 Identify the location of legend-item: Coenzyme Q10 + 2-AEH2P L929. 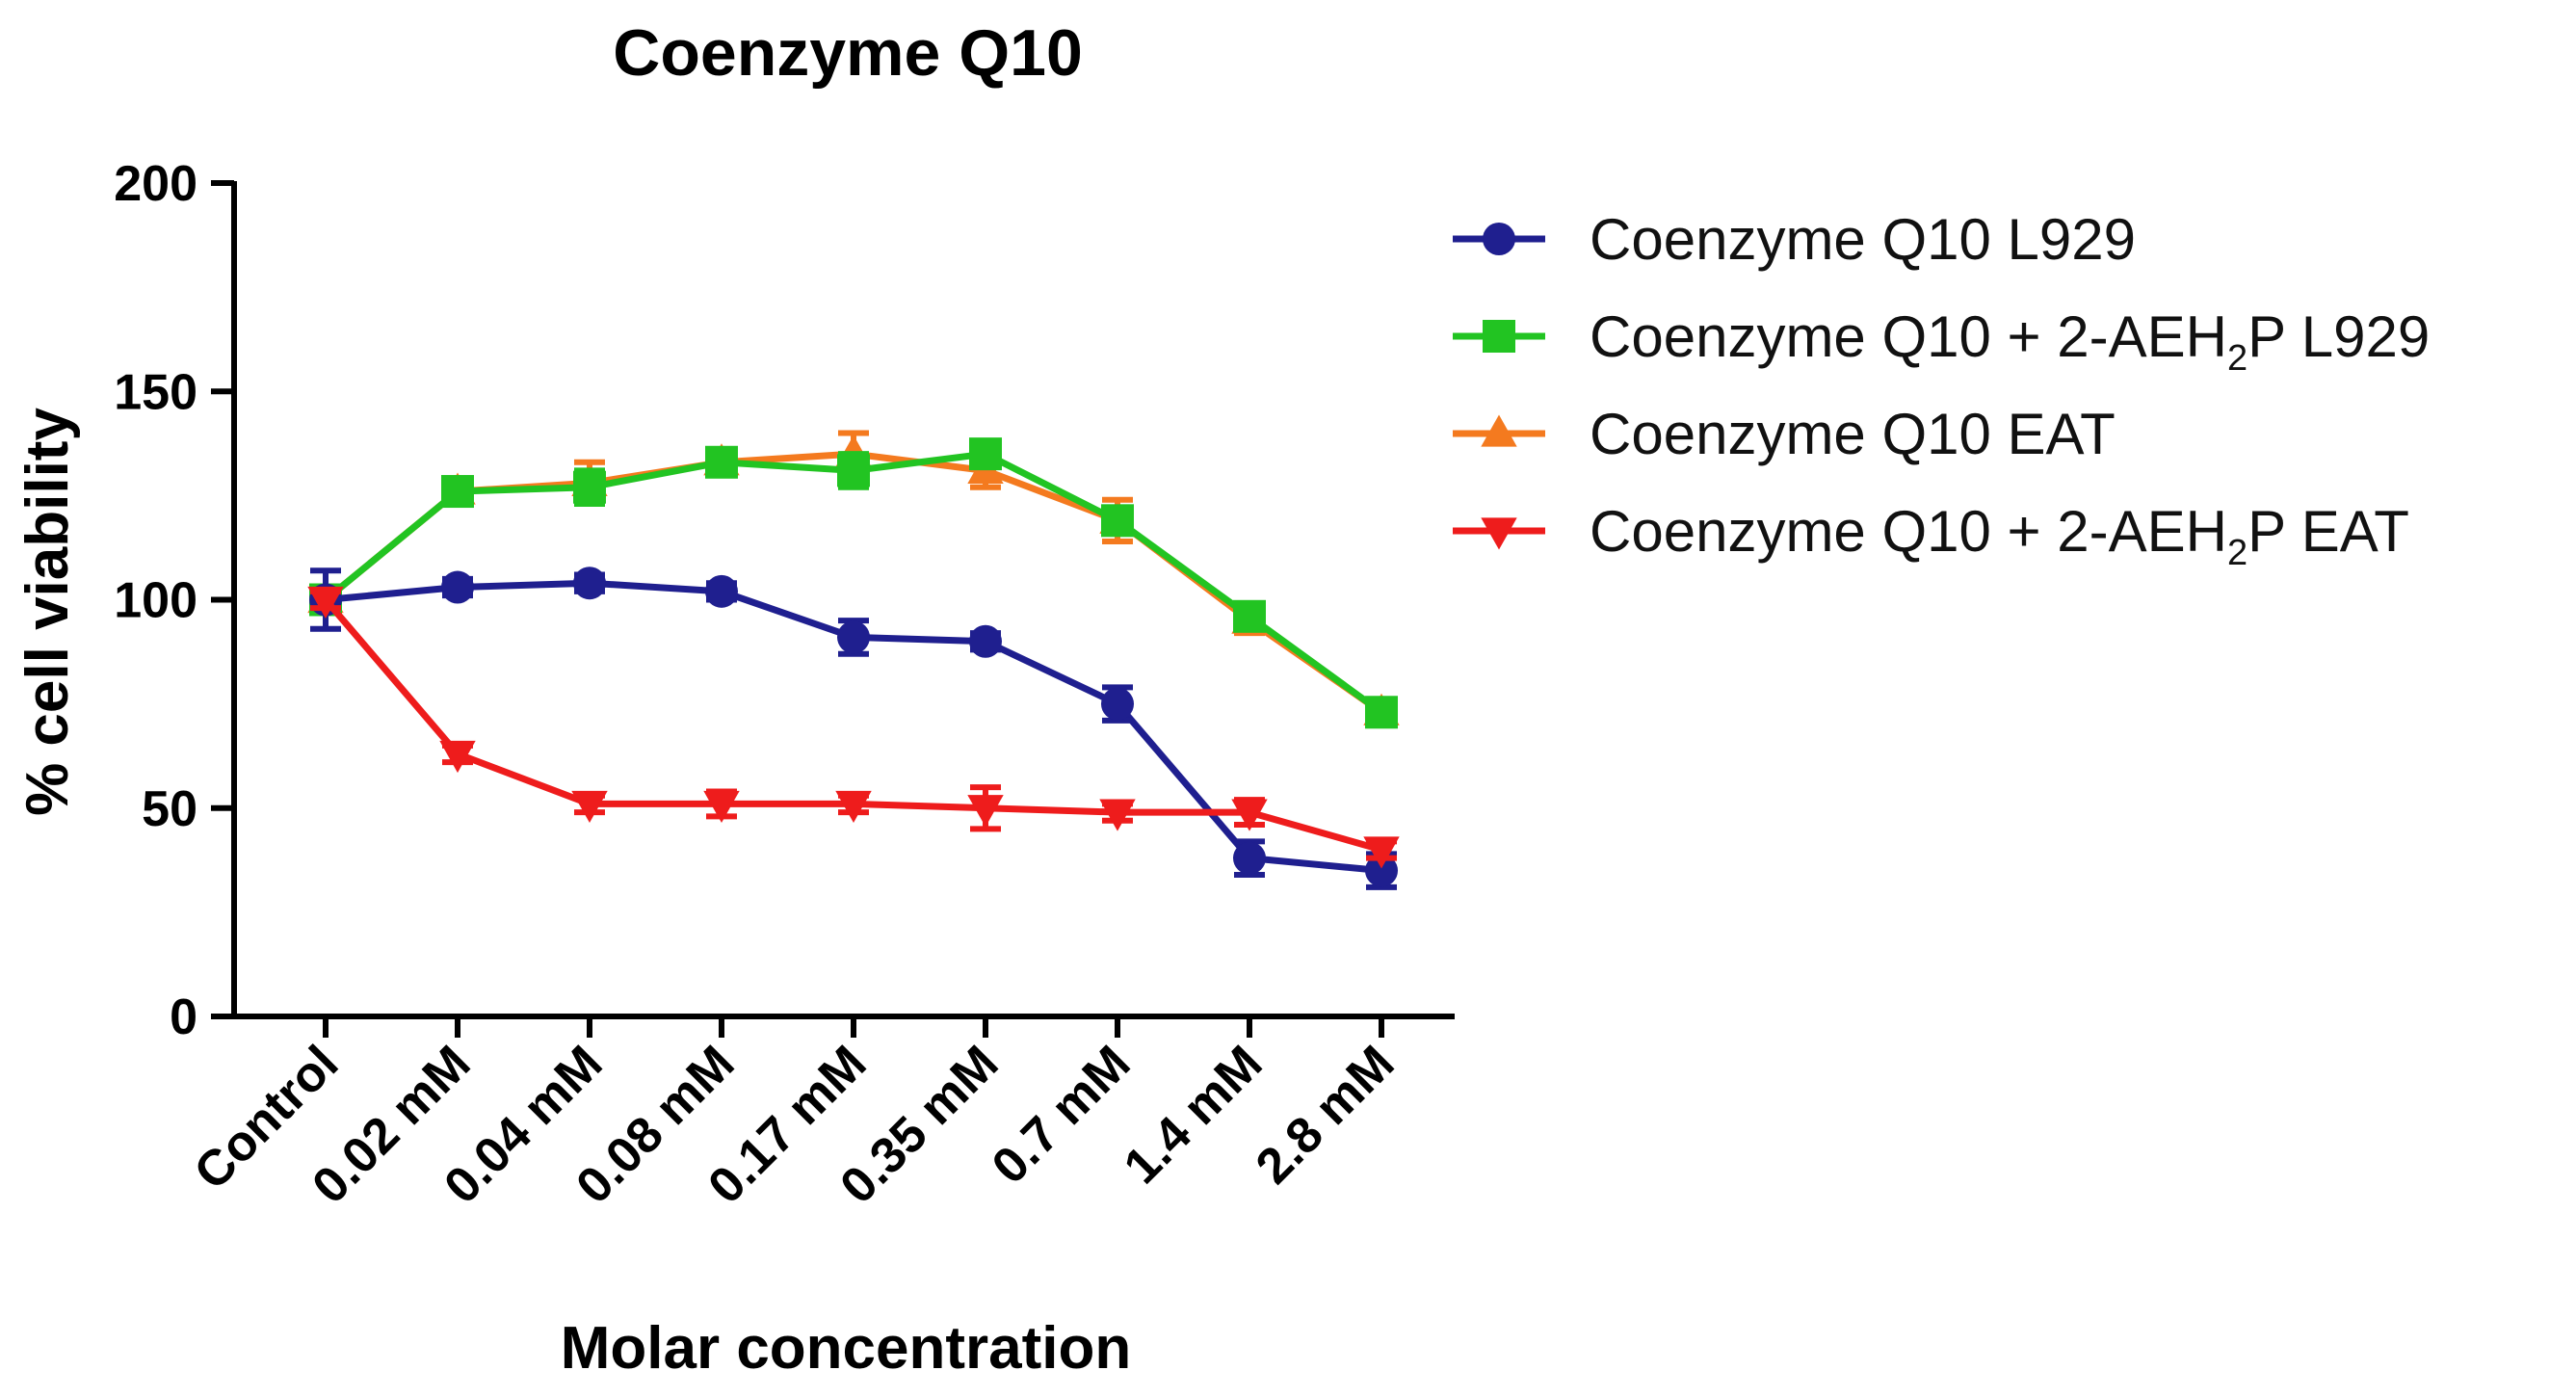
(1942, 341).